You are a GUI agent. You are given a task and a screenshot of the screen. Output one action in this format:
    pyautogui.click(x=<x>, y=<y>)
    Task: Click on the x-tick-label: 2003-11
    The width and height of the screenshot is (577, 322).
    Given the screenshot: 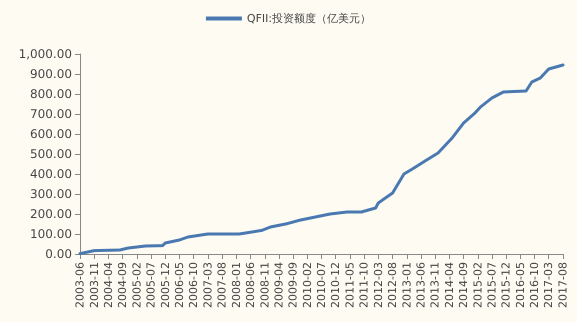 What is the action you would take?
    pyautogui.click(x=94, y=285)
    